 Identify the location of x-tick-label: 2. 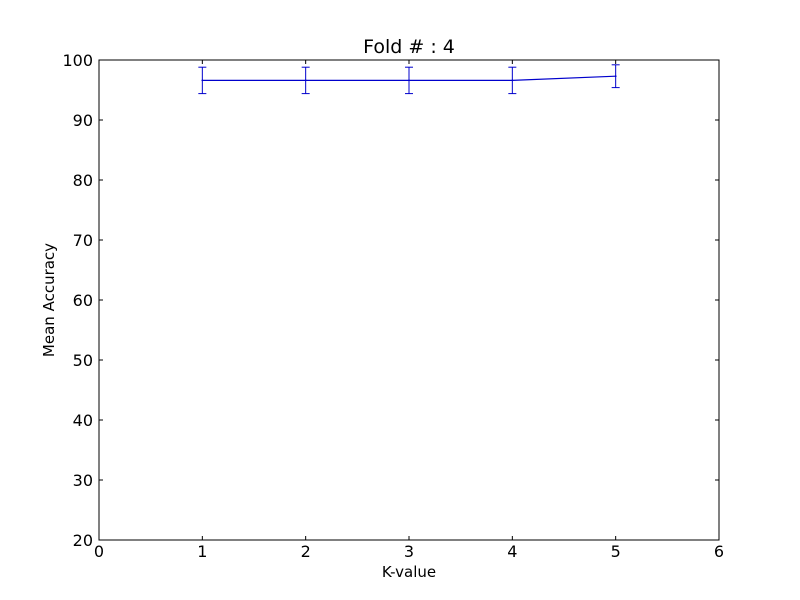
(306, 551).